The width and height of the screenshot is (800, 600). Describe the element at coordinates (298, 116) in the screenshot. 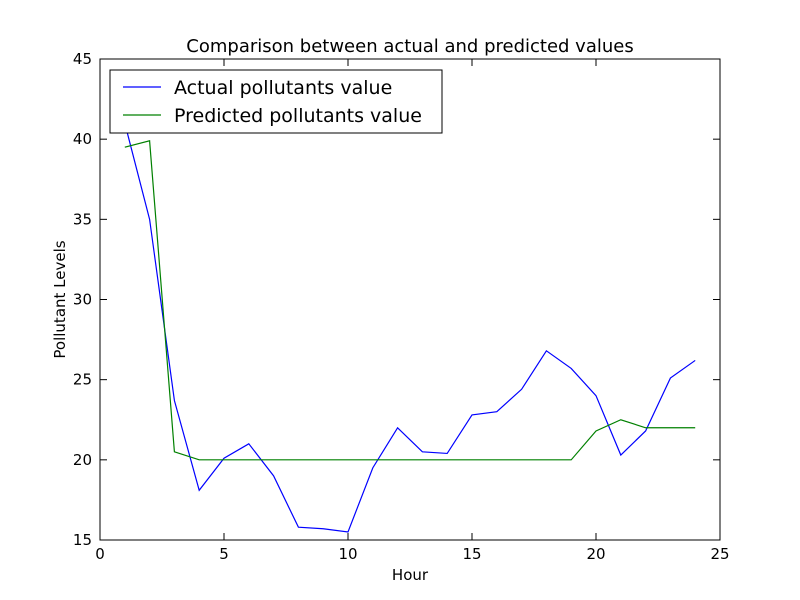

I see `legend-label: Predicted pollutants value` at that location.